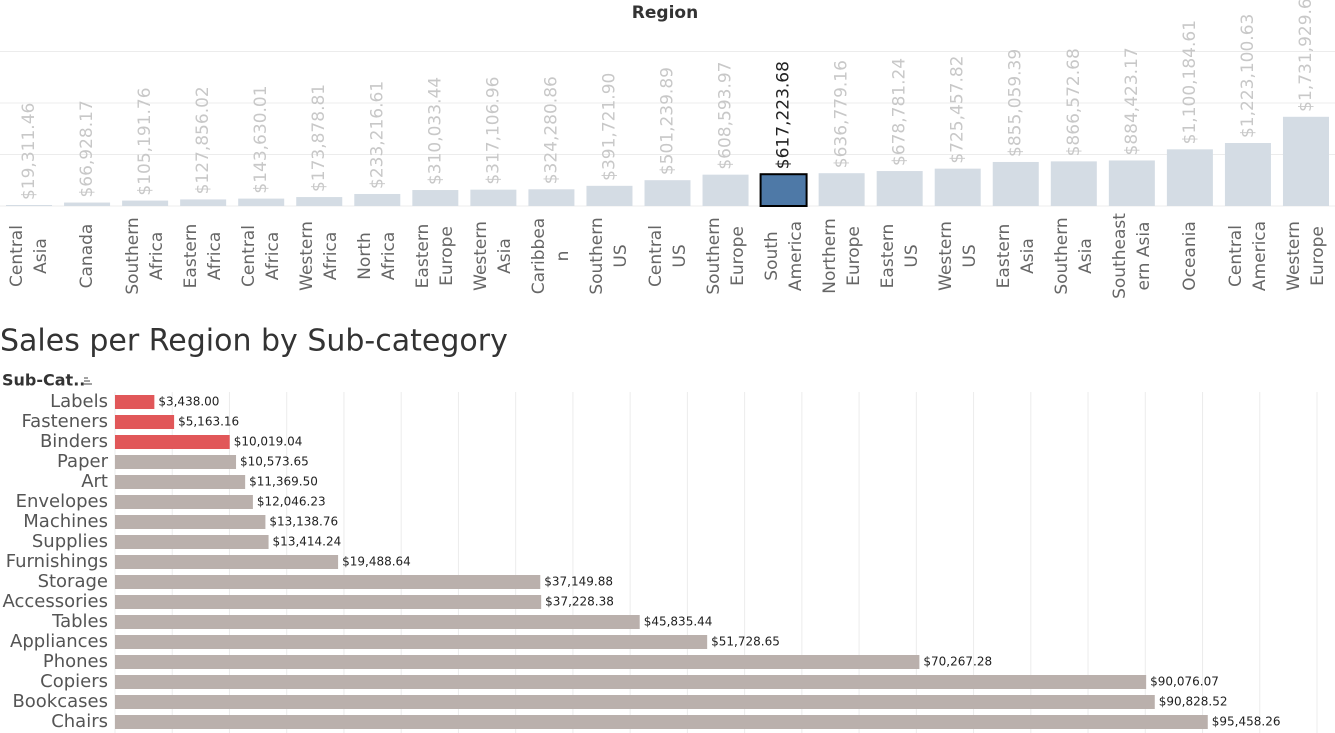 The image size is (1335, 733). I want to click on x-tick-label: North Africa, so click(377, 256).